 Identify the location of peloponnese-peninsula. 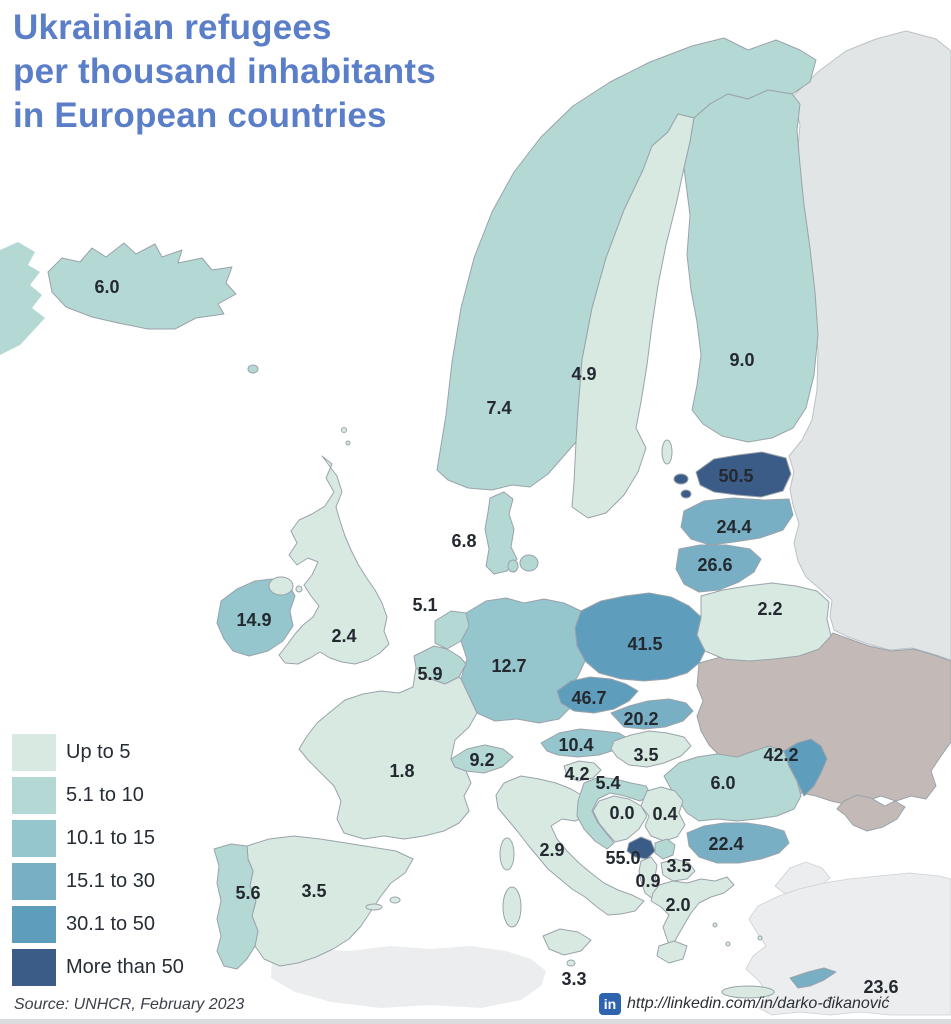
(672, 952).